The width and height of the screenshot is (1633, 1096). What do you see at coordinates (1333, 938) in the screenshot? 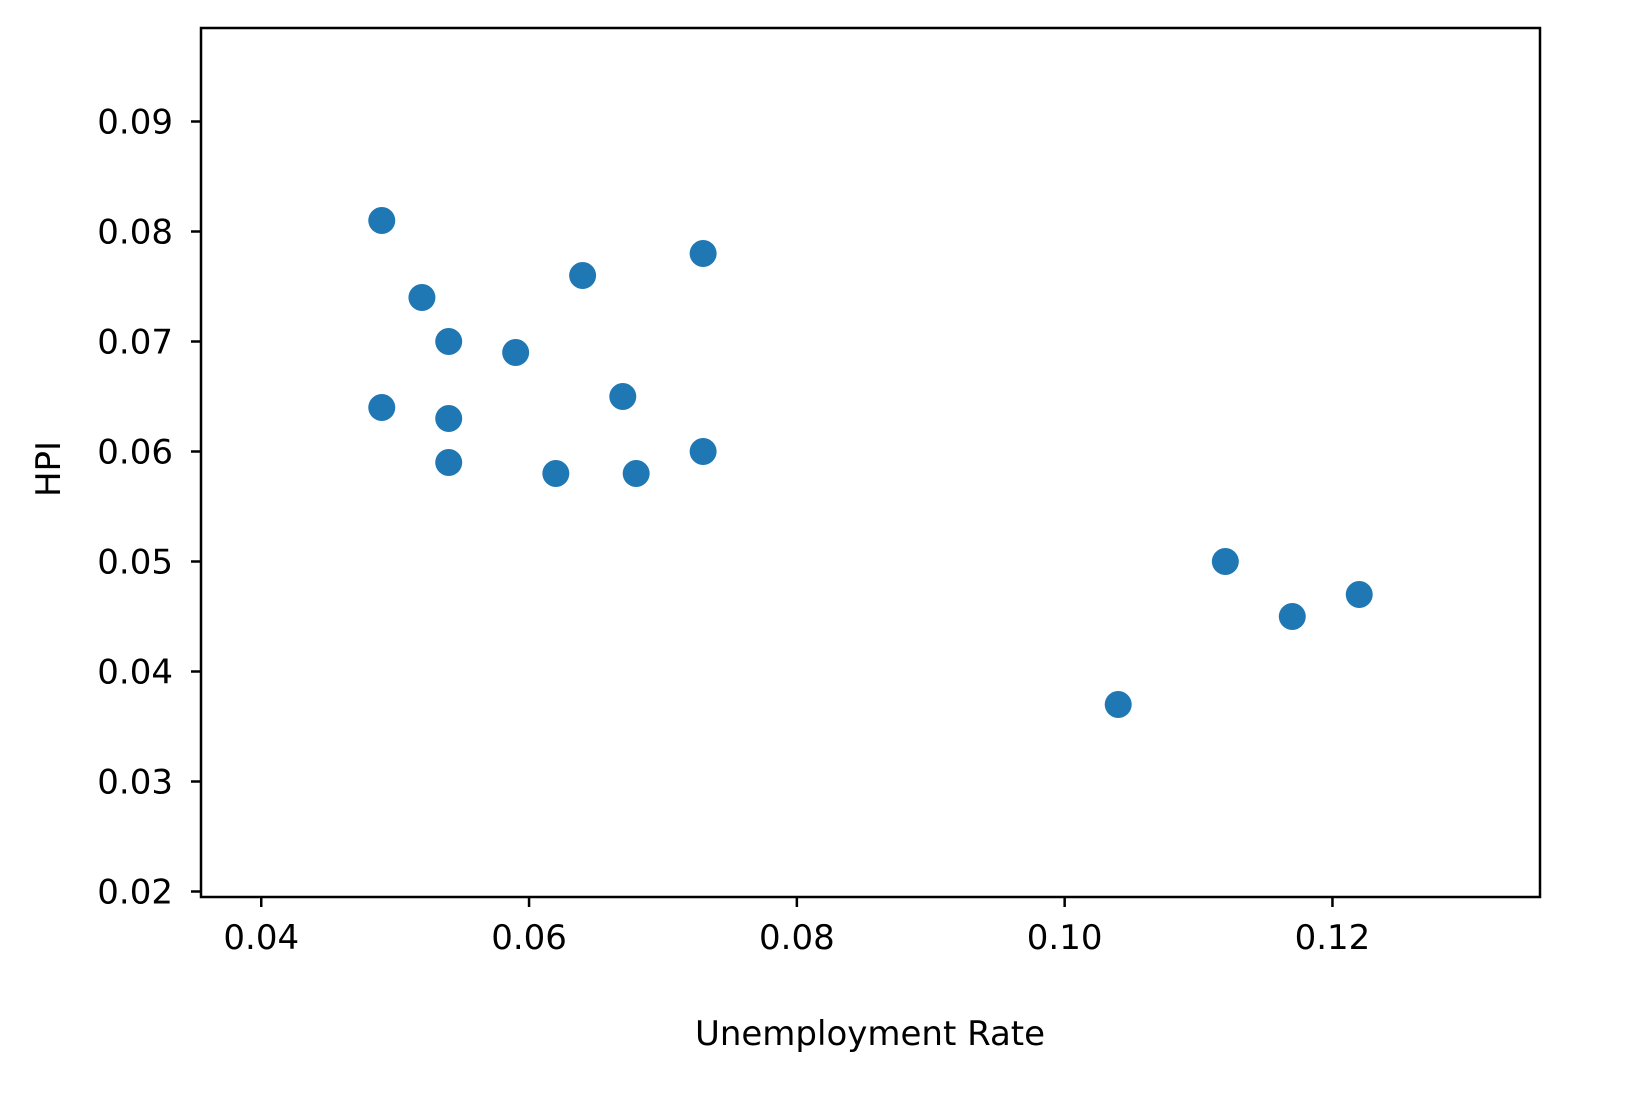
I see `x-tick-label: 0.12` at bounding box center [1333, 938].